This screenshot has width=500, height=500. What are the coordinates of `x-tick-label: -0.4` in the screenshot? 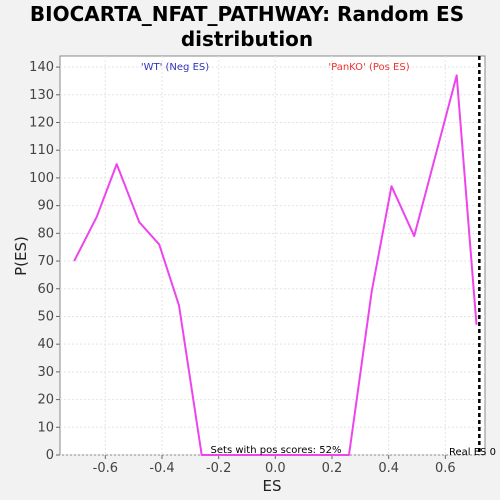 It's located at (161, 468).